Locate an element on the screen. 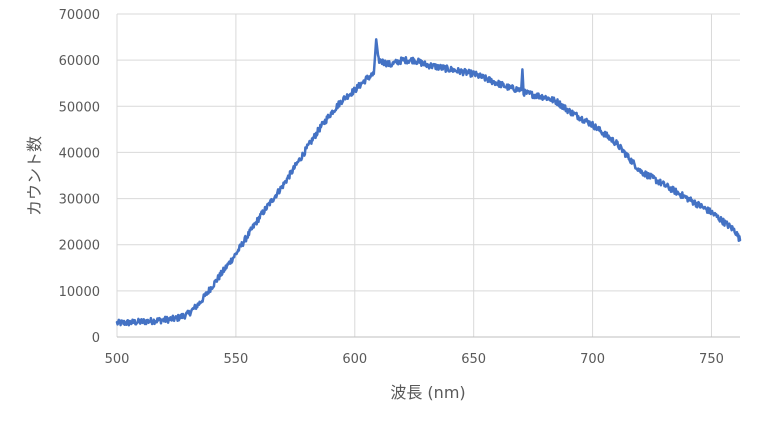 The image size is (767, 422). x-tick-label: 700 is located at coordinates (592, 359).